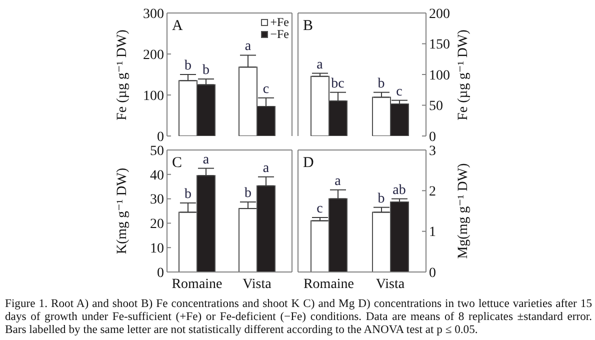 Image resolution: width=595 pixels, height=340 pixels. Describe the element at coordinates (153, 14) in the screenshot. I see `y-tick-label: 300` at that location.